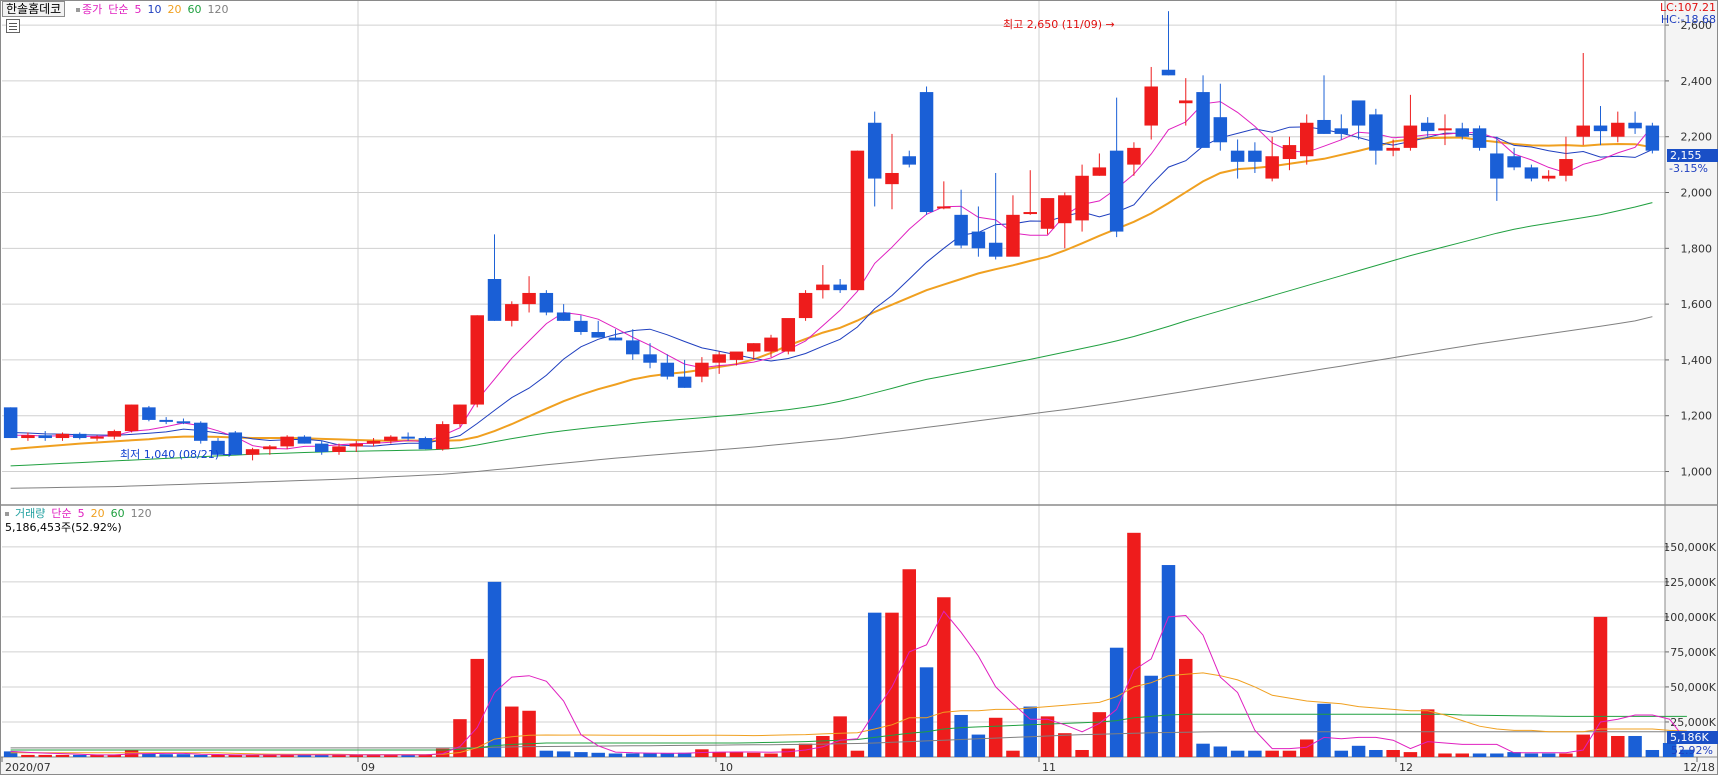  I want to click on price-ma-10-label: 10, so click(154, 9).